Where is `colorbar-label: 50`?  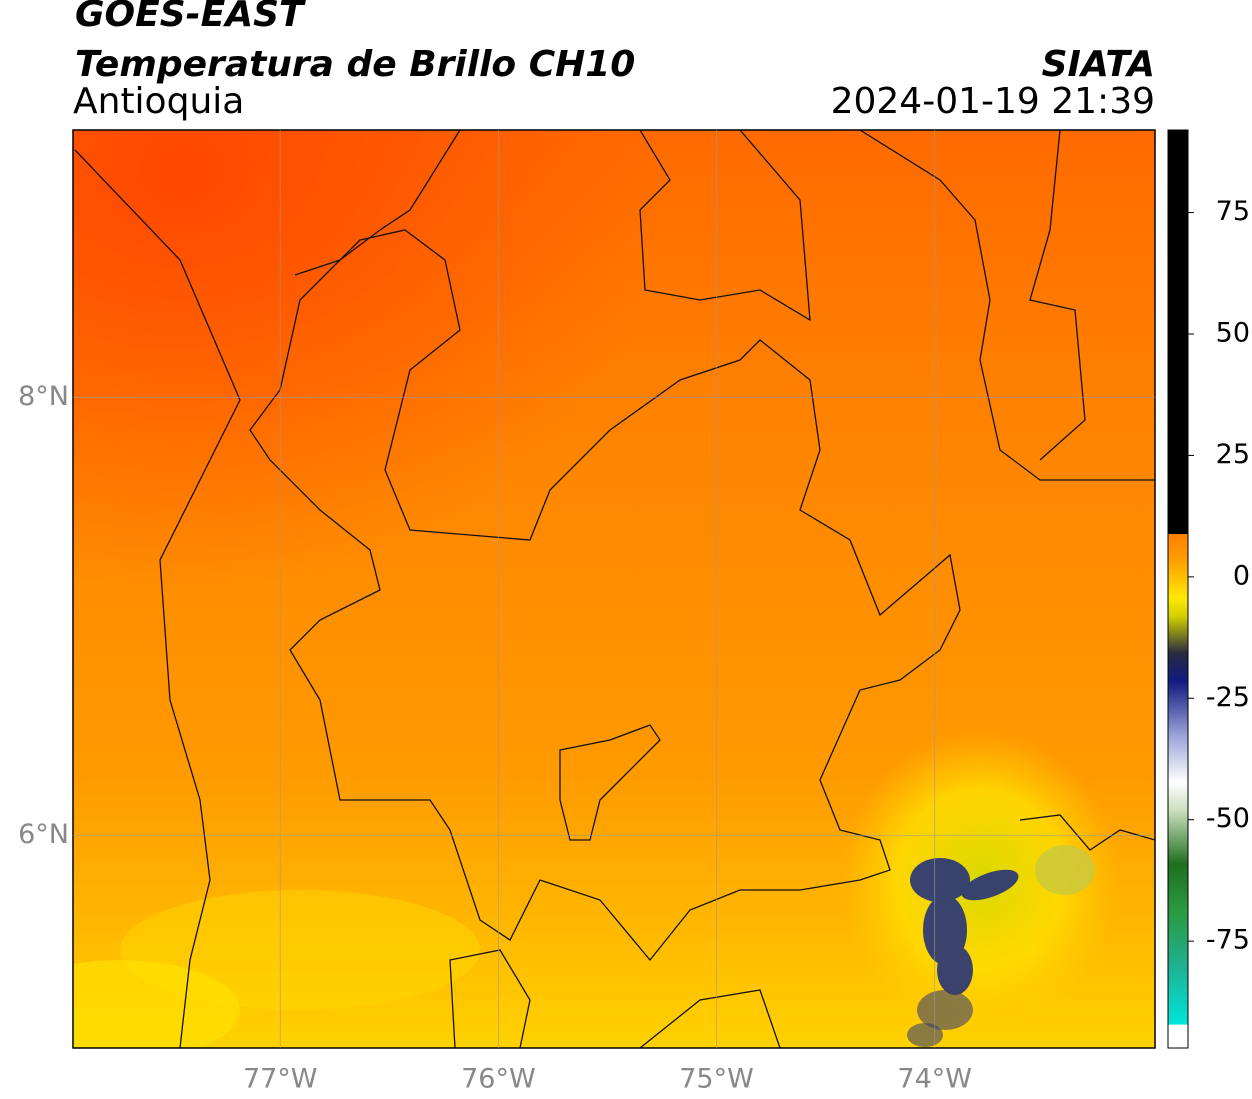
colorbar-label: 50 is located at coordinates (1233, 333).